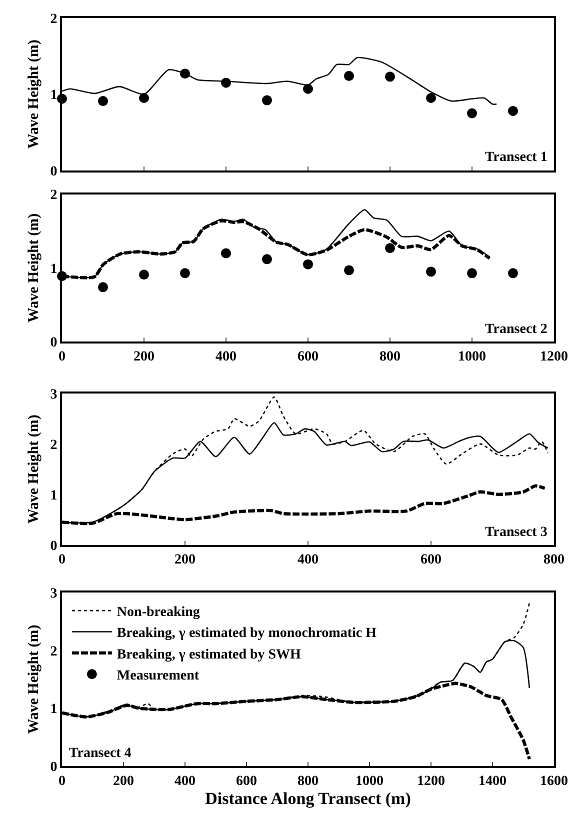 The width and height of the screenshot is (580, 821). I want to click on annotation: Transect 4, so click(100, 753).